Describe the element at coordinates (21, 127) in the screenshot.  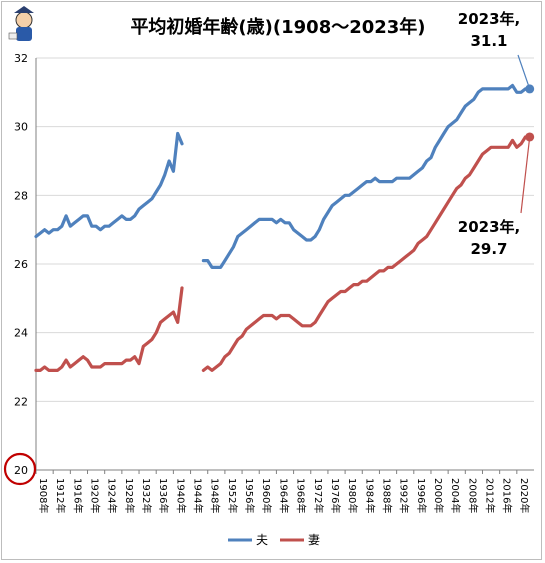
I see `y-tick-label: 30` at that location.